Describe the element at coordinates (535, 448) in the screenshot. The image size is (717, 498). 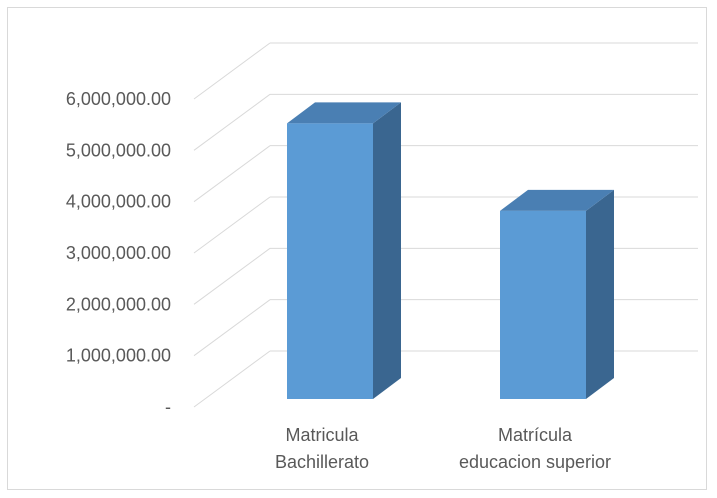
I see `x-category-label: Matrícula educacion superior` at that location.